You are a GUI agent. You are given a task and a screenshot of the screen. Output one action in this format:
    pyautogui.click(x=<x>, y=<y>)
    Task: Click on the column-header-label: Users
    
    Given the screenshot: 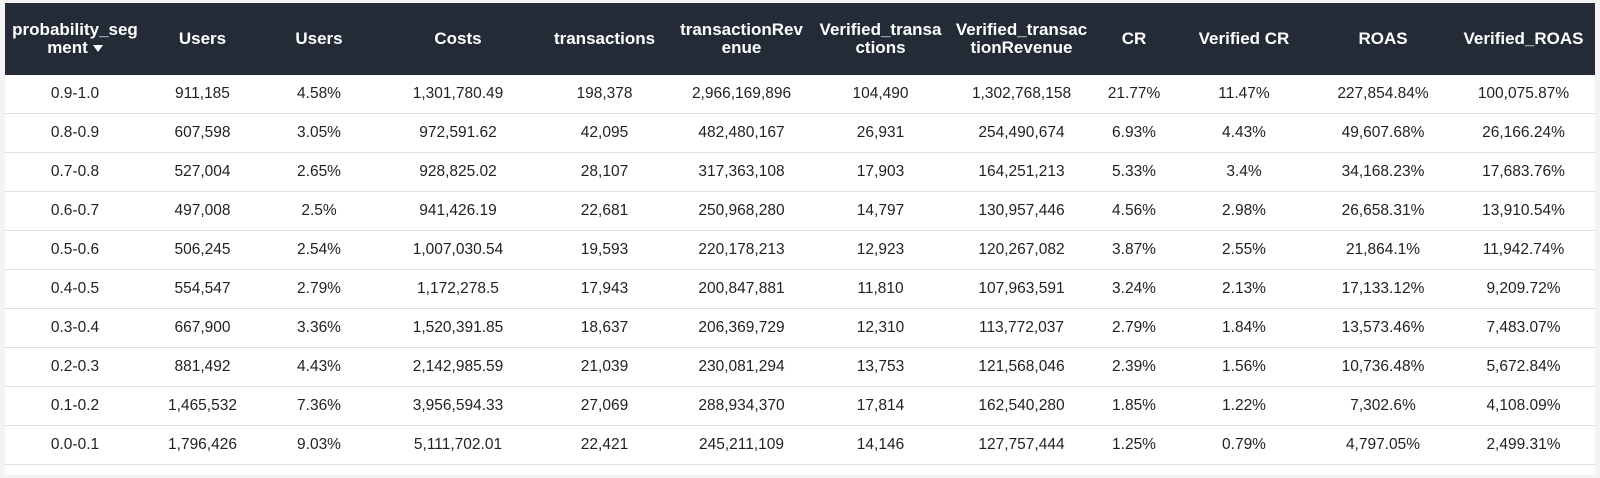 What is the action you would take?
    pyautogui.click(x=202, y=38)
    